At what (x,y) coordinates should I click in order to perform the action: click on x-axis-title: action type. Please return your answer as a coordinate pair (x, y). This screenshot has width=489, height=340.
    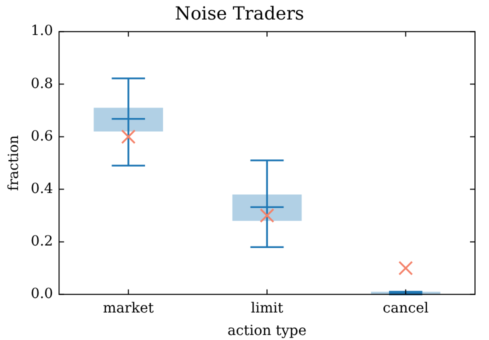
    Looking at the image, I should click on (267, 331).